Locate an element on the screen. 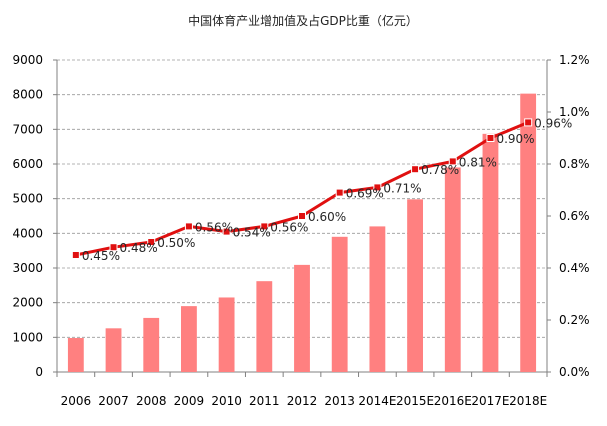  y-tick-label: 7000 is located at coordinates (27, 129).